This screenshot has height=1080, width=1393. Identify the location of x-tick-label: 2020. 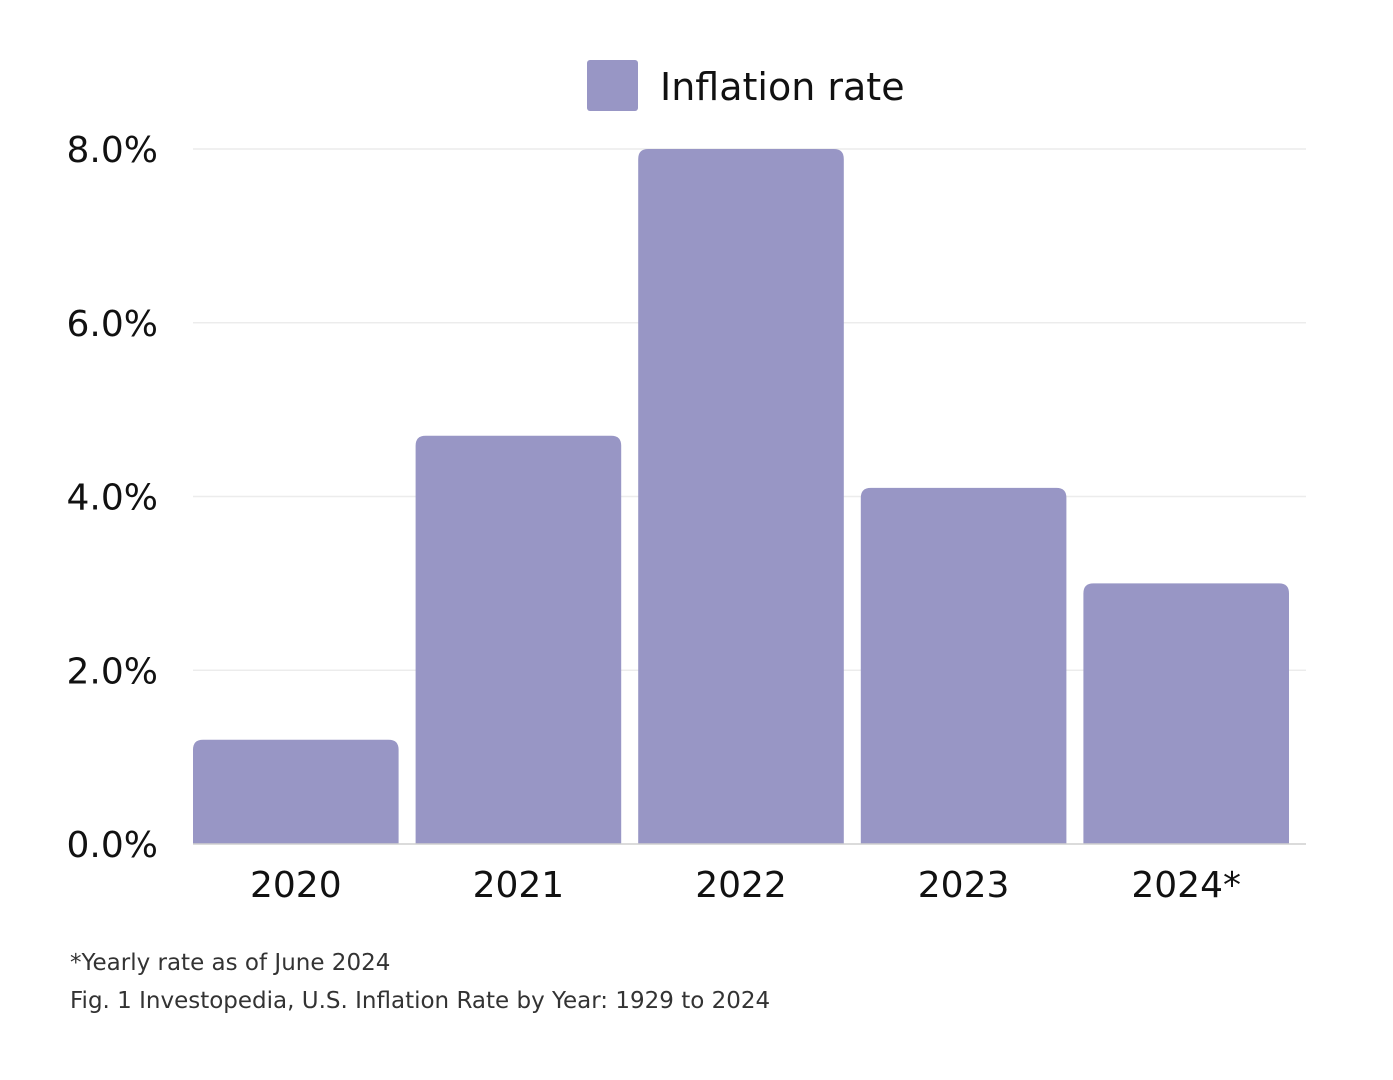
(296, 885).